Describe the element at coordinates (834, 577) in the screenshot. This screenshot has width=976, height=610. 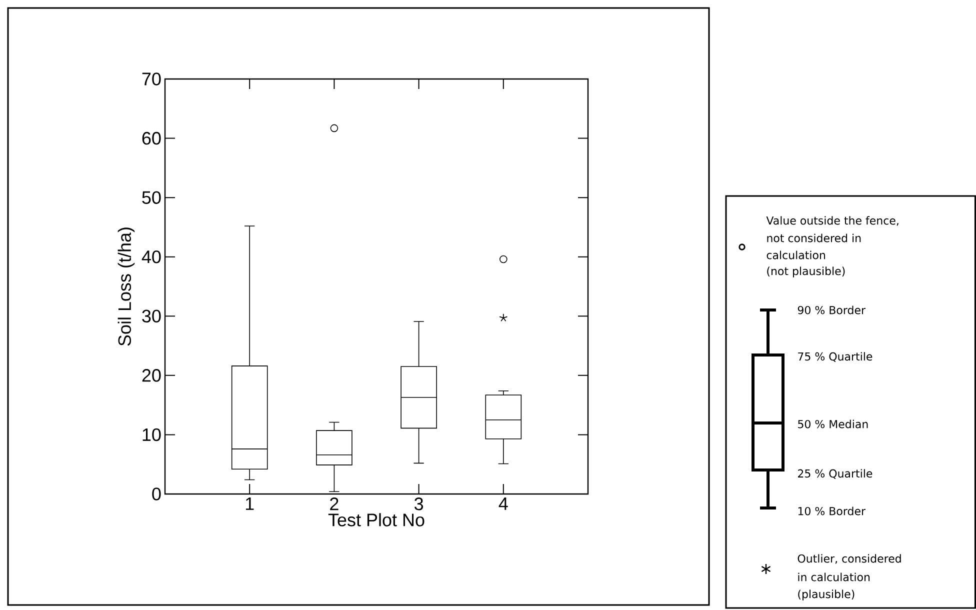
I see `text: in calculation` at that location.